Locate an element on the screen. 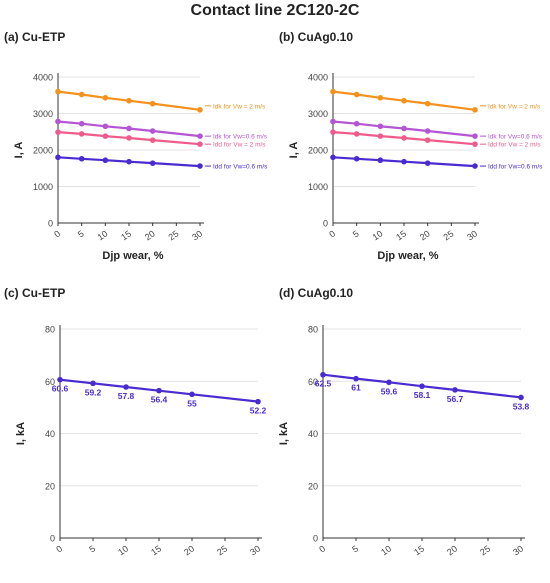 The width and height of the screenshot is (550, 583). x-tick-label: 30 is located at coordinates (255, 550).